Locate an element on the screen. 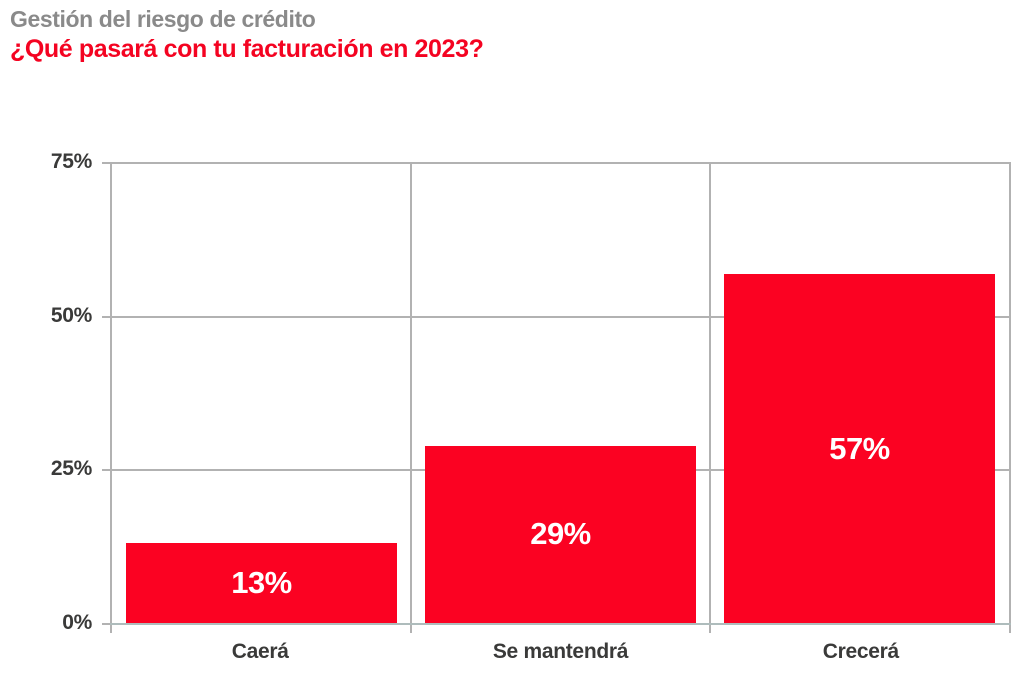  y-tick-25pct is located at coordinates (107, 470).